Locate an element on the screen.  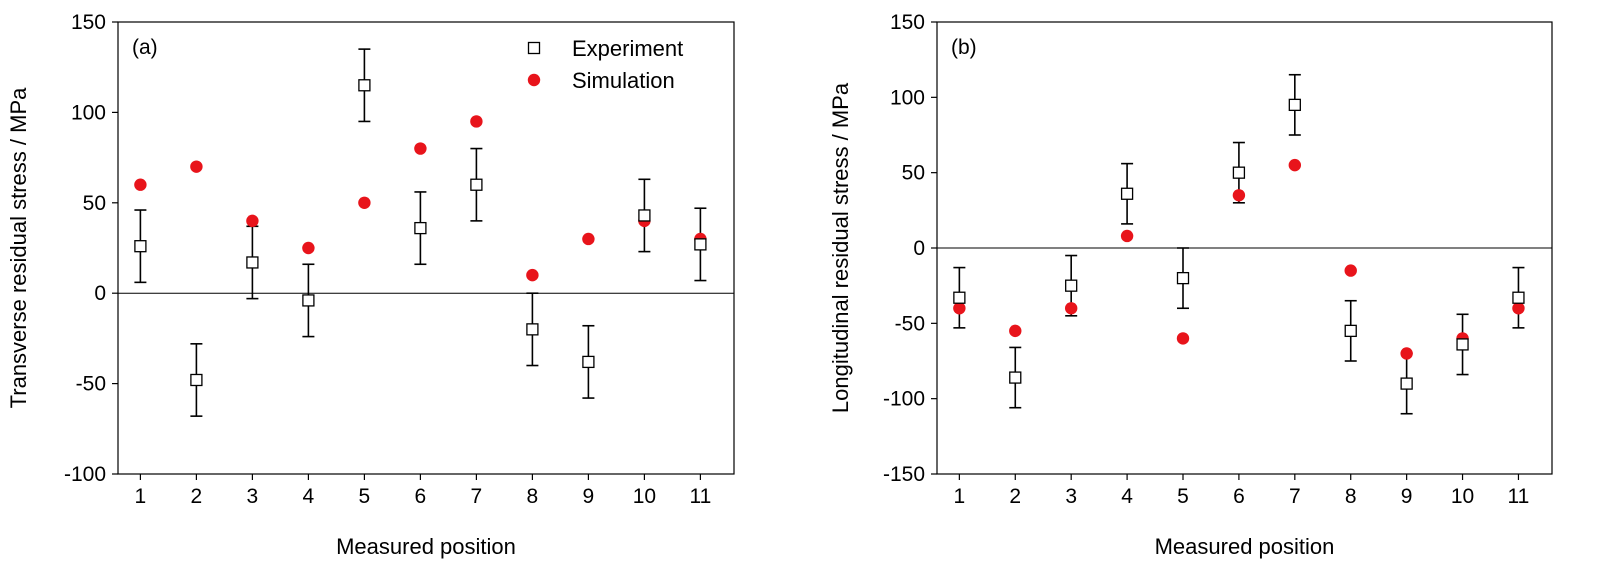
y-tick-label: -150 is located at coordinates (904, 474).